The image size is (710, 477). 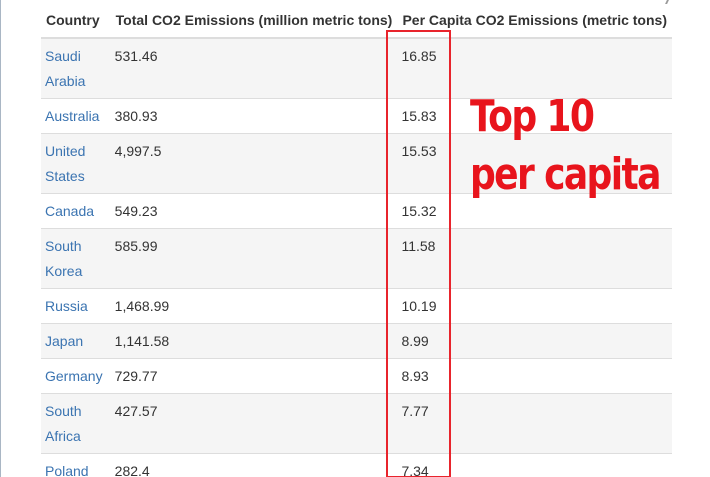 I want to click on total-cell: 729.77, so click(x=254, y=376).